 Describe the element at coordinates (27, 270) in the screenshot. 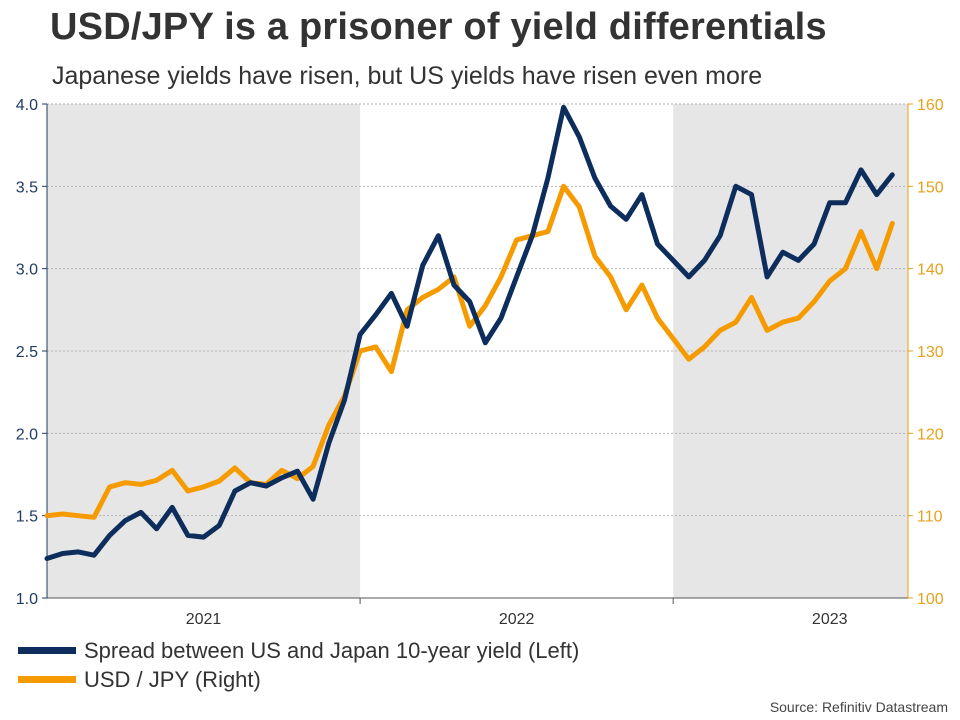

I see `left-tick-label-3.0: 3.0` at that location.